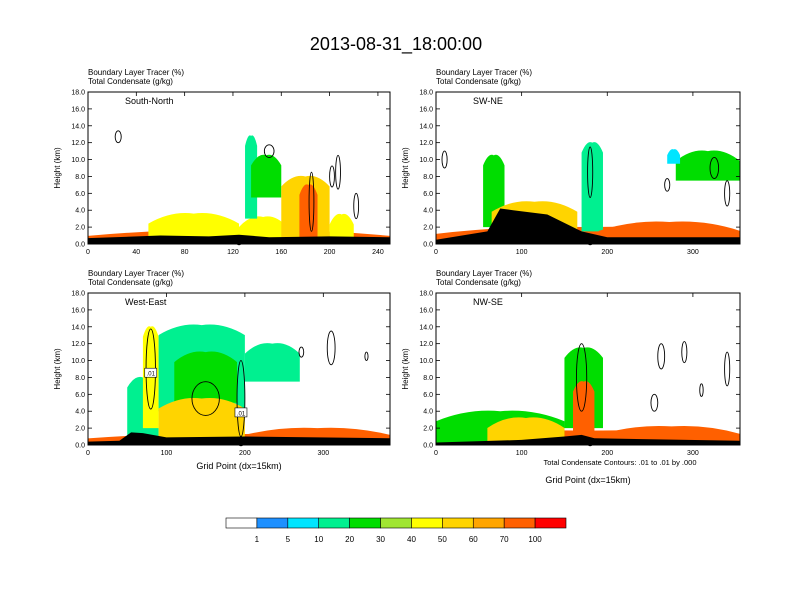 The height and width of the screenshot is (612, 792). Describe the element at coordinates (428, 412) in the screenshot. I see `y-tick-label: 4.0` at that location.